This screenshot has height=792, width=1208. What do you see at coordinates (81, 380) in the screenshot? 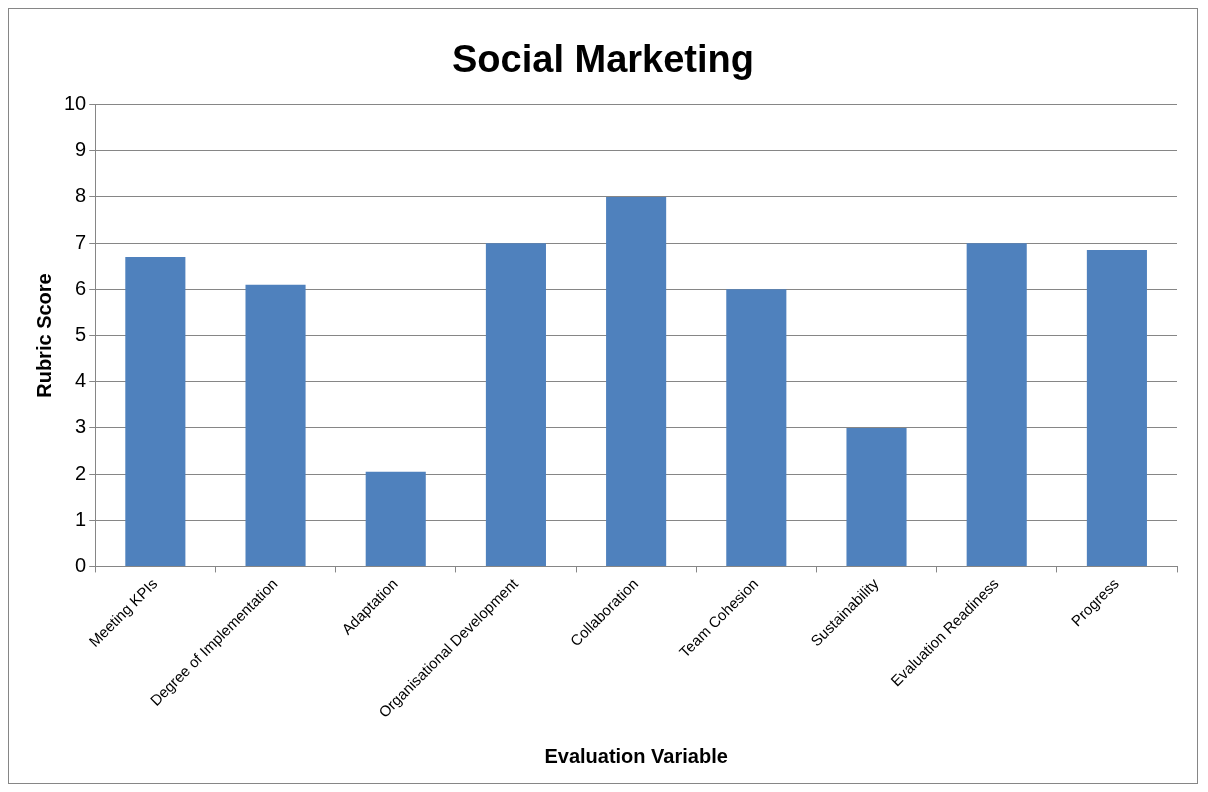
I see `y-tick-label: 4` at bounding box center [81, 380].